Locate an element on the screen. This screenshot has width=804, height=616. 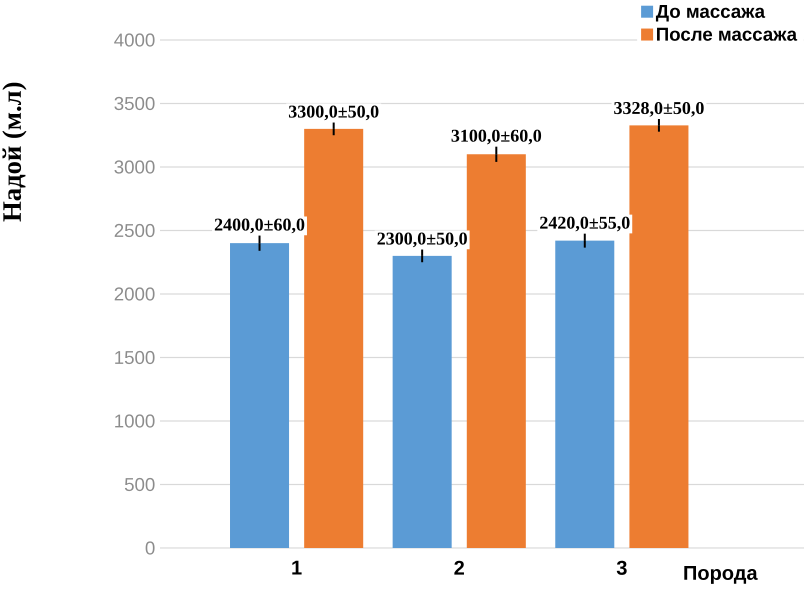
x-axis-title: Порода is located at coordinates (721, 575).